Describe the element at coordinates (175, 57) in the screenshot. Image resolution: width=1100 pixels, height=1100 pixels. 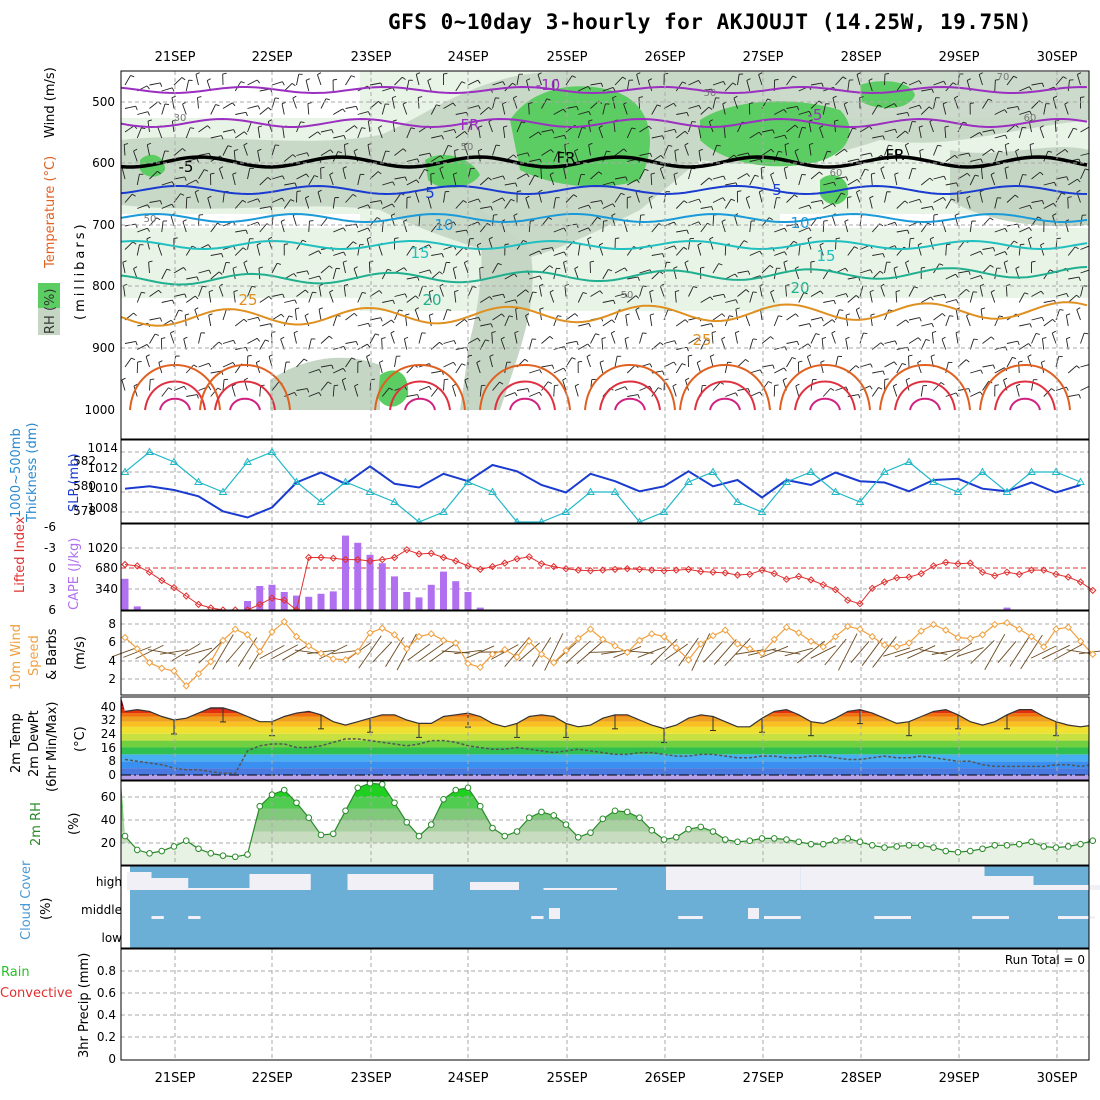
I see `date-label-top: 21SEP` at that location.